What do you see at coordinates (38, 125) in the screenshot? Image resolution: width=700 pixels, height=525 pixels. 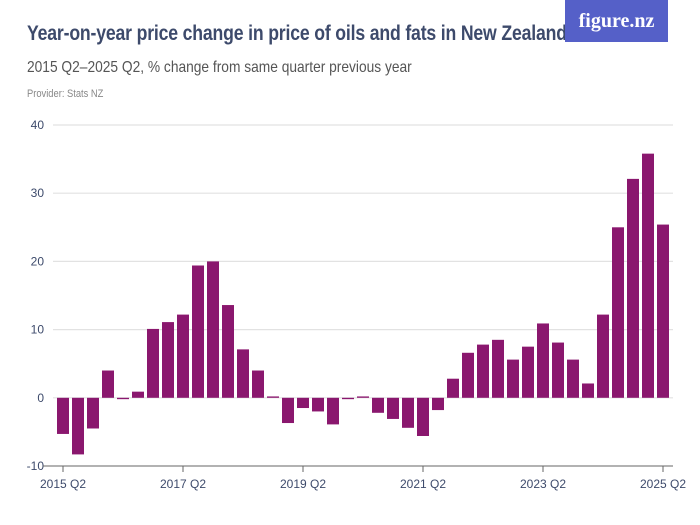 I see `y-tick-label: 40` at bounding box center [38, 125].